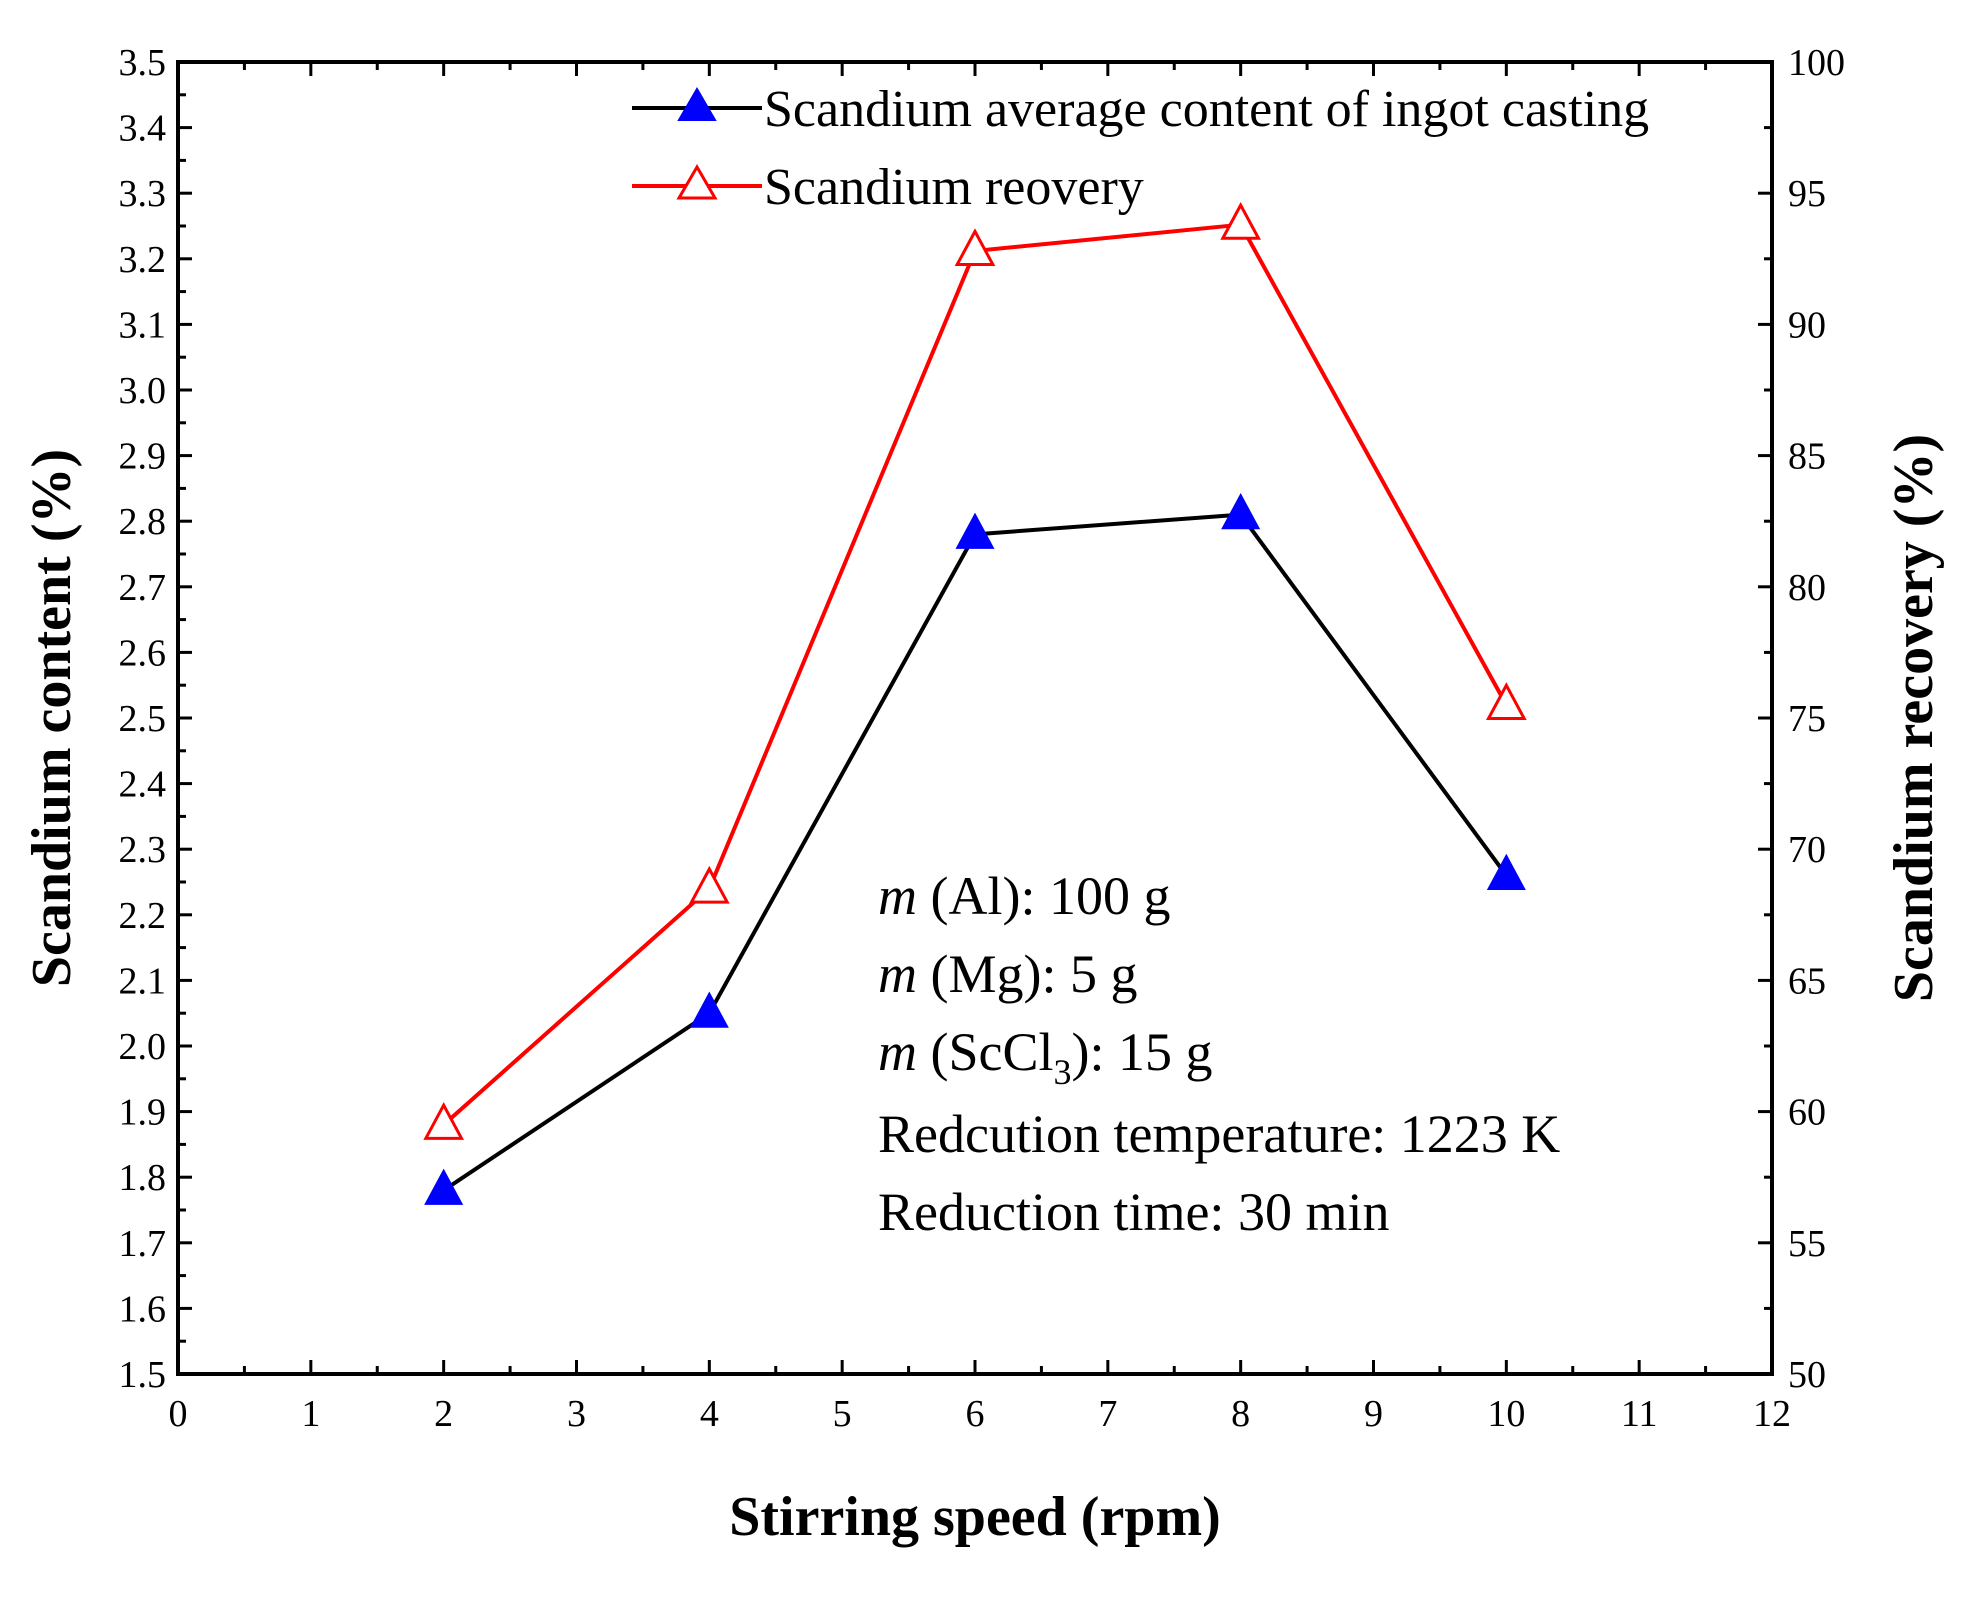  I want to click on x-tick-label: 9, so click(1373, 1414).